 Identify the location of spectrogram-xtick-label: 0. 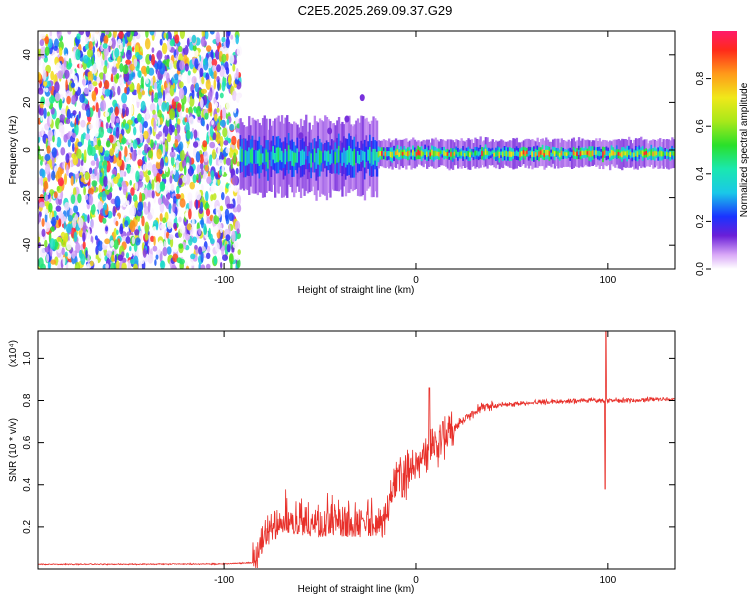
(416, 280).